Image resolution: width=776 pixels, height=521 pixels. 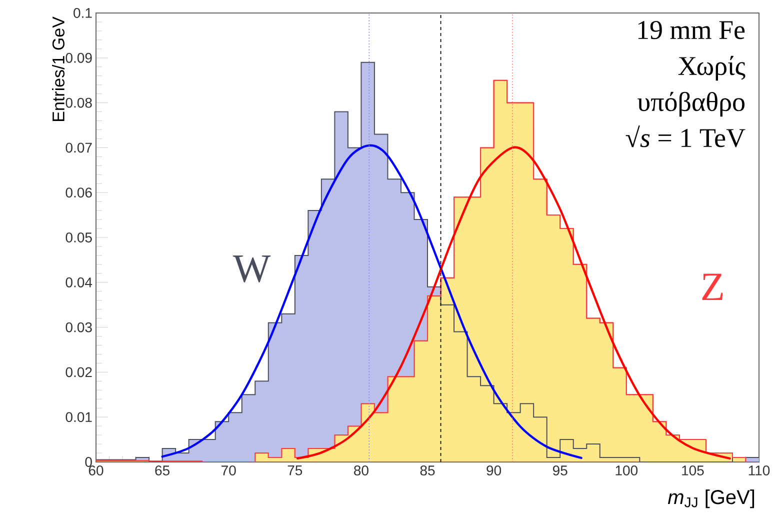 I want to click on x-tick-label: 95, so click(x=560, y=471).